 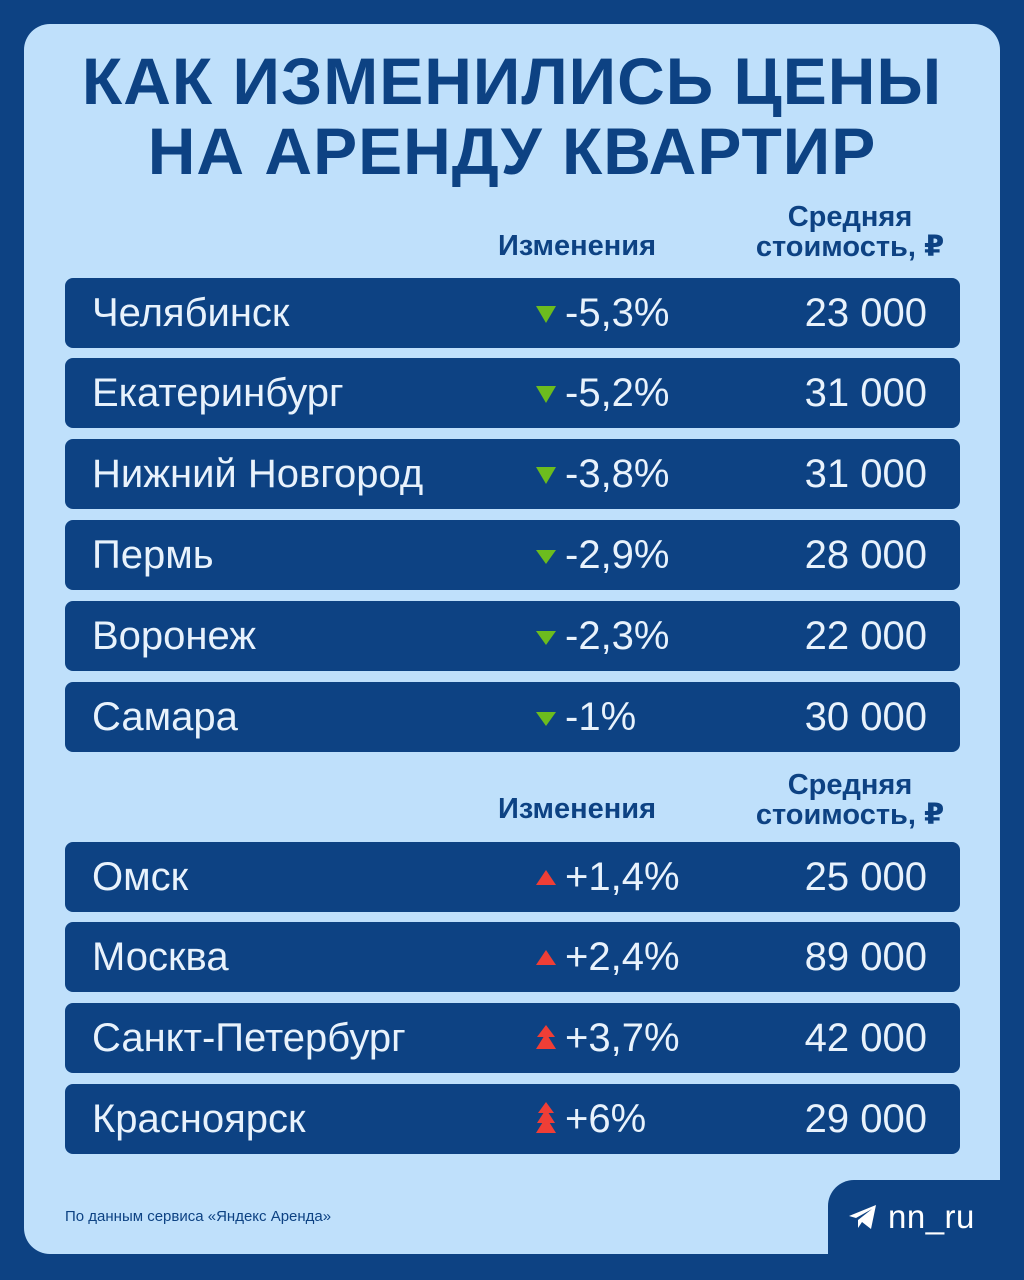 What do you see at coordinates (198, 1216) in the screenshot?
I see `source-note: По данным сервиса «Яндекс Аренда»` at bounding box center [198, 1216].